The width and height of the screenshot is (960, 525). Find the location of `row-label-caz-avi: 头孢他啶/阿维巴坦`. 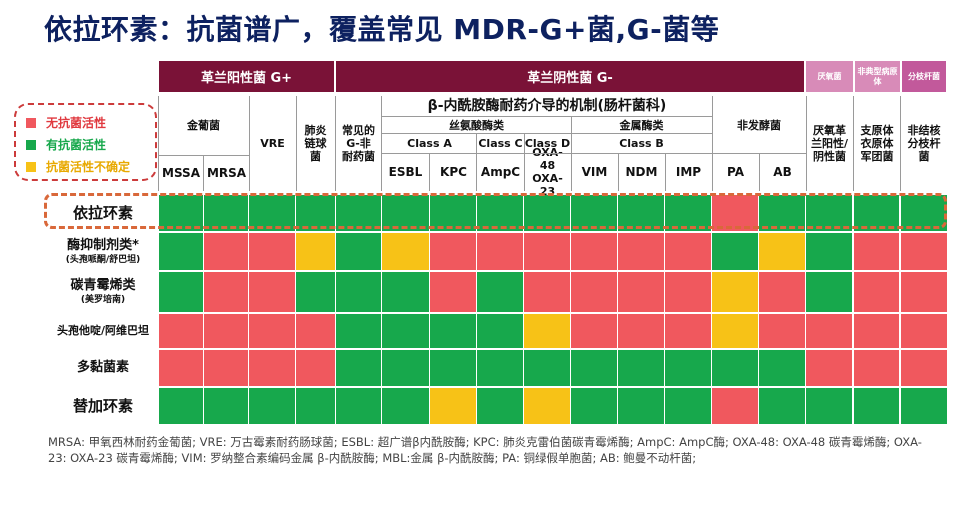

row-label-caz-avi: 头孢他啶/阿维巴坦 is located at coordinates (103, 331).